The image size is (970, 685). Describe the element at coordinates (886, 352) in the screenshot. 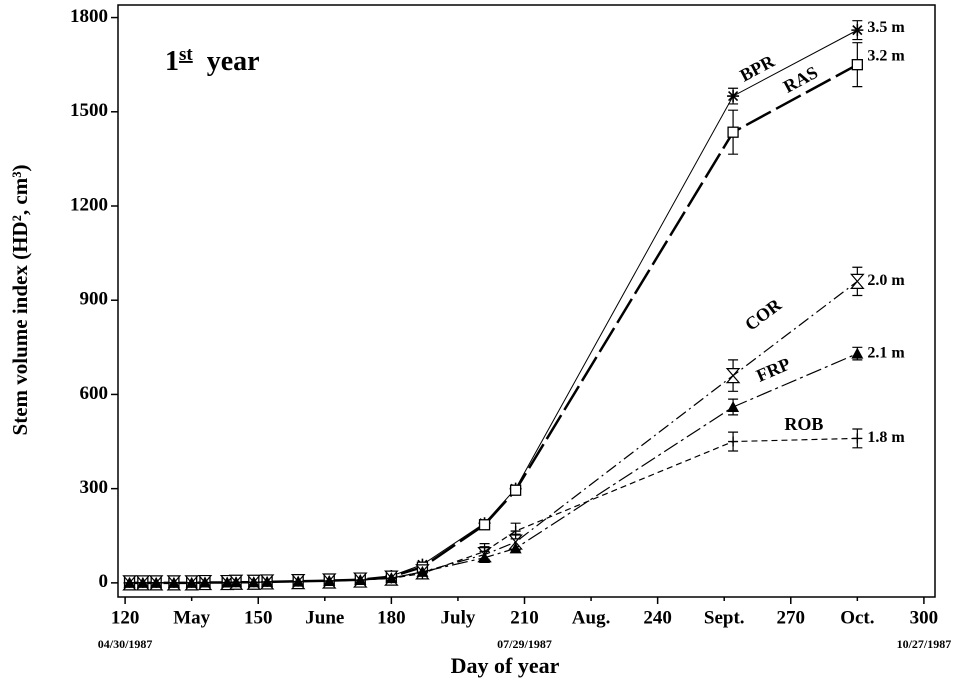

I see `end-label: 2.1 m` at that location.